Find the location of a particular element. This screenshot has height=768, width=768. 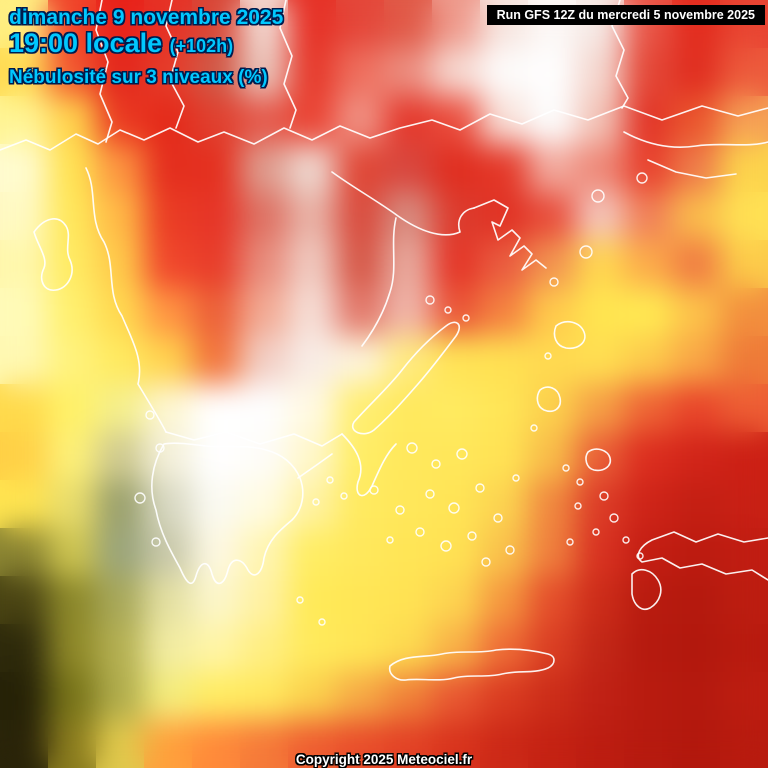

model-run-badge: Run GFS 12Z du mercredi 5 novembre 2025 is located at coordinates (625, 15).